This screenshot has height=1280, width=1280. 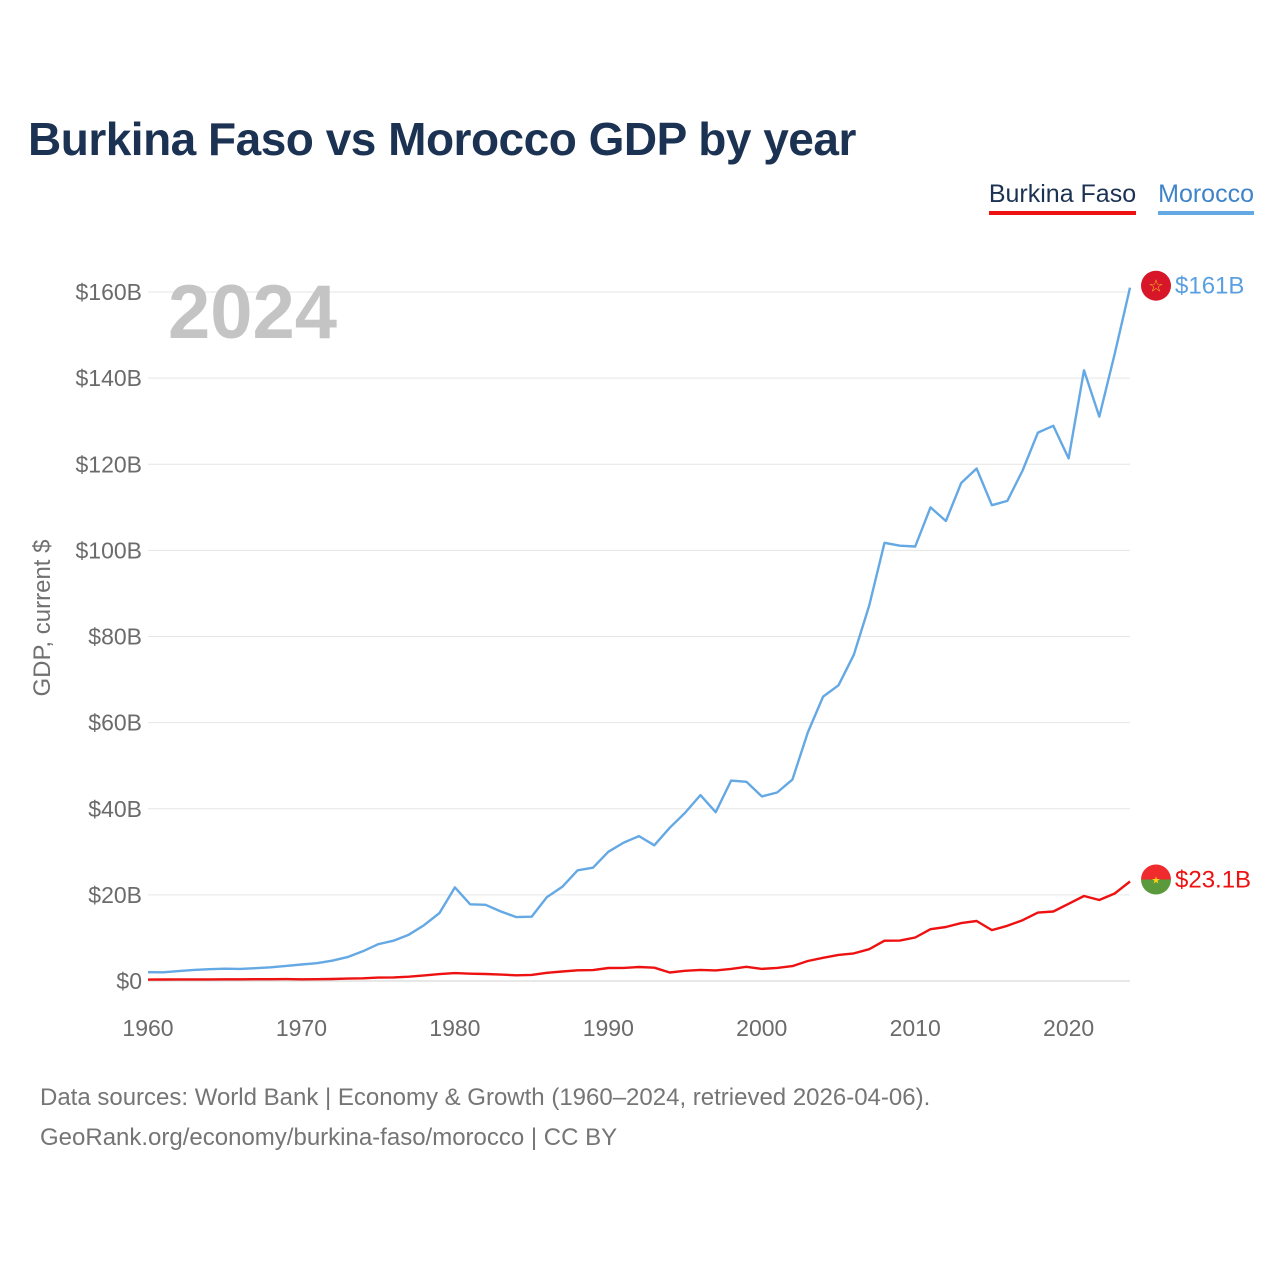 I want to click on y-tick-label: $120B, so click(x=108, y=464).